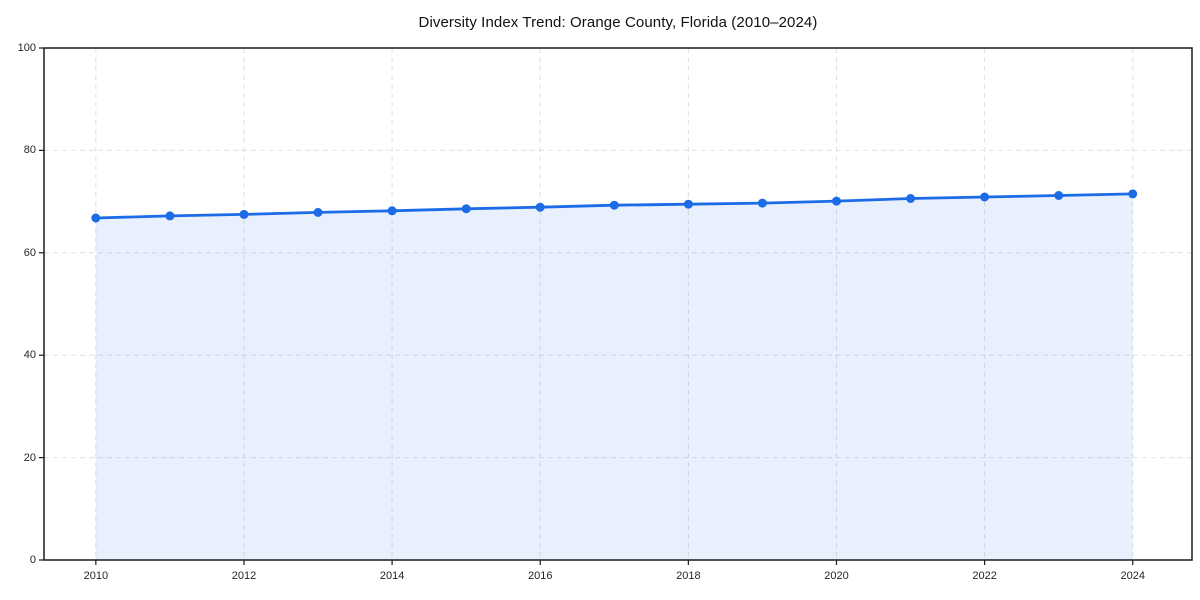 Image resolution: width=1200 pixels, height=600 pixels. I want to click on x-tick-label: 2018, so click(688, 576).